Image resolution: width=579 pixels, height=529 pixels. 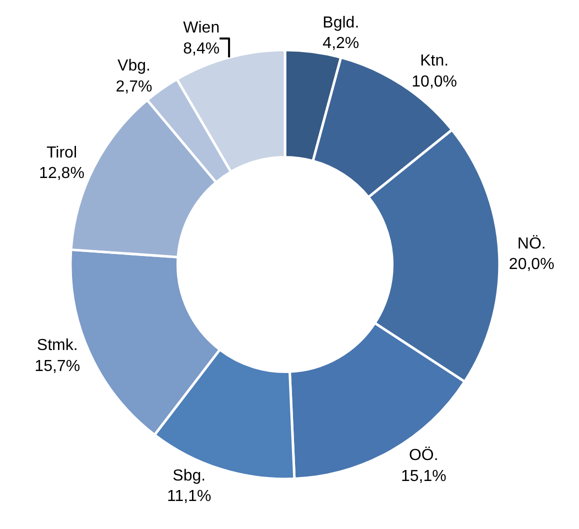 What do you see at coordinates (341, 43) in the screenshot?
I see `data-label: 4,2%` at bounding box center [341, 43].